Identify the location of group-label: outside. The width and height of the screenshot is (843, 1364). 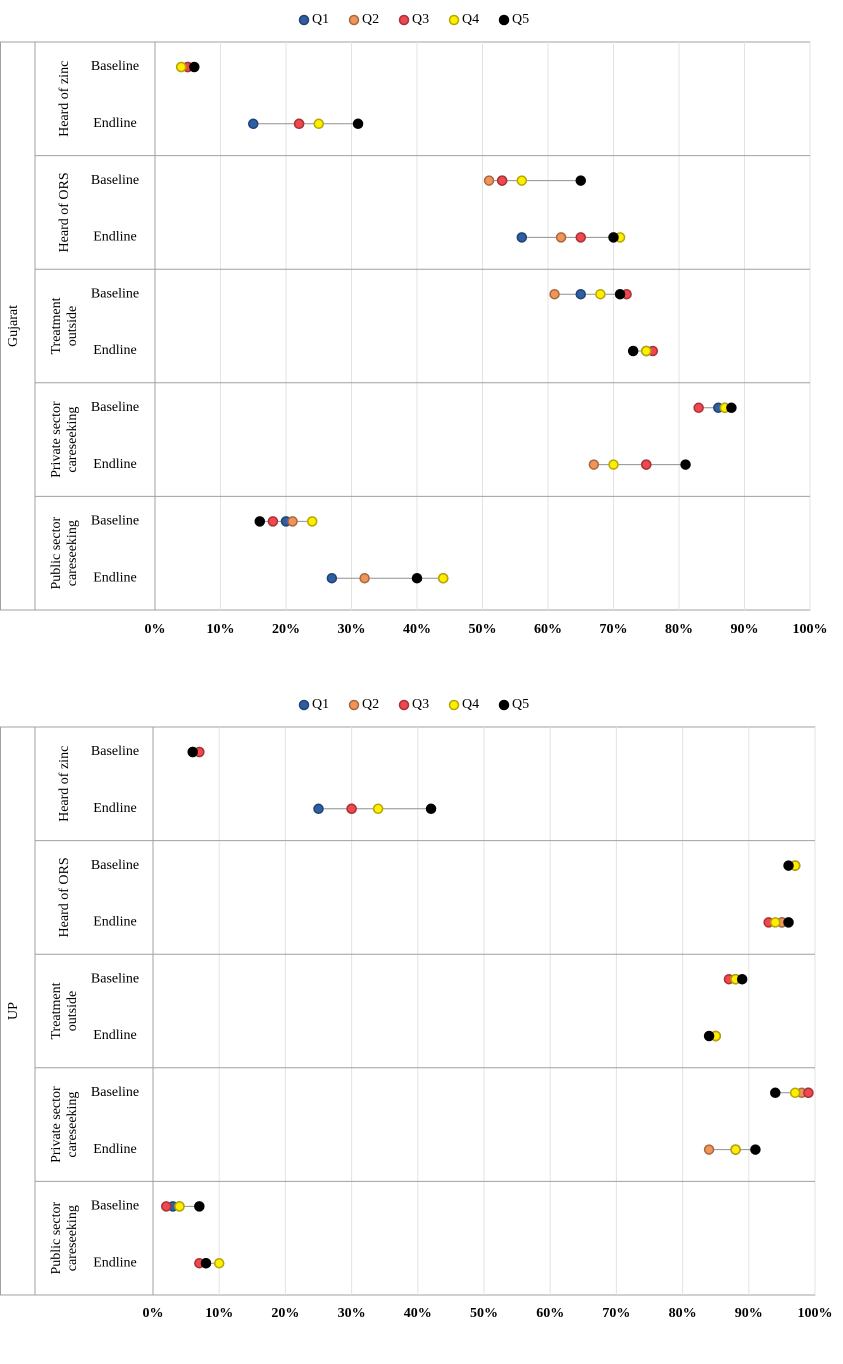
(72, 326).